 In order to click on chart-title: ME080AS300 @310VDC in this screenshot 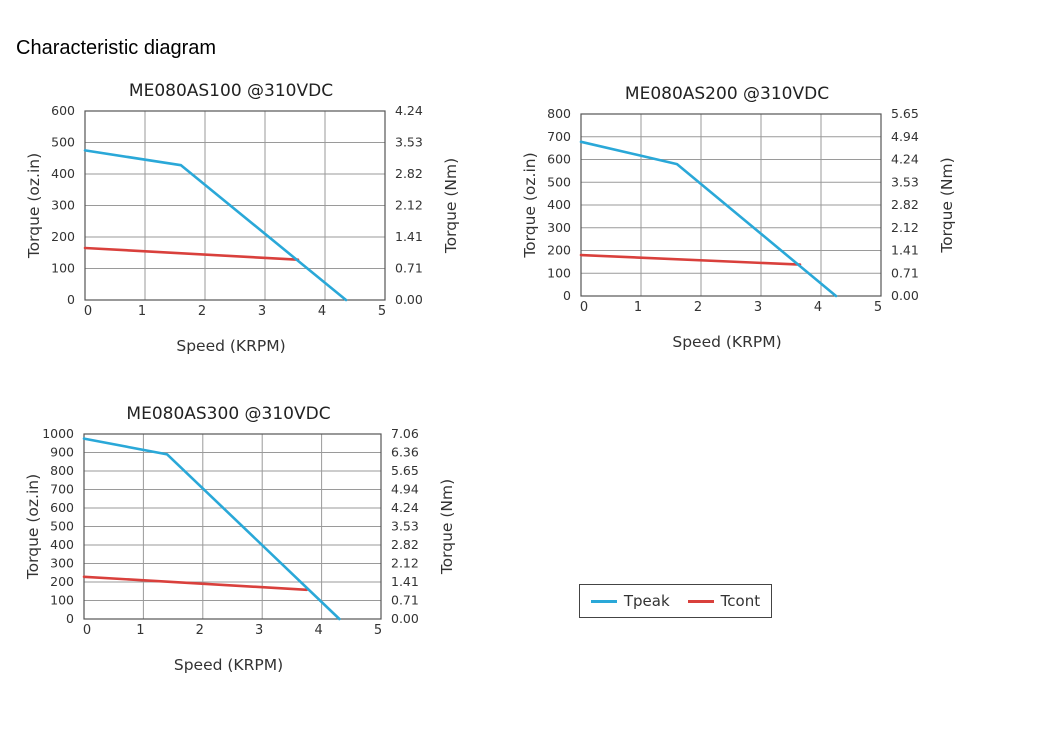, I will do `click(228, 414)`.